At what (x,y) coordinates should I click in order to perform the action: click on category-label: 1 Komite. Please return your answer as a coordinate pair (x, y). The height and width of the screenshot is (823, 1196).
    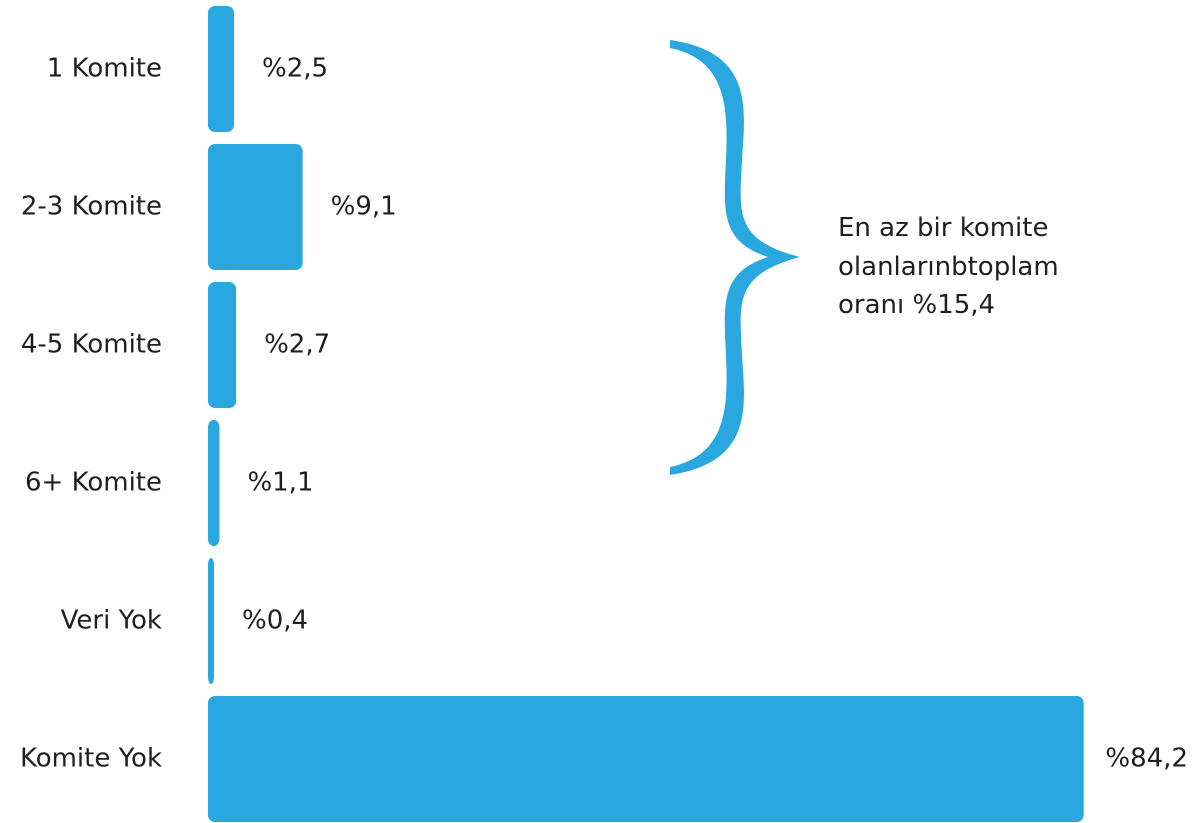
    Looking at the image, I should click on (104, 69).